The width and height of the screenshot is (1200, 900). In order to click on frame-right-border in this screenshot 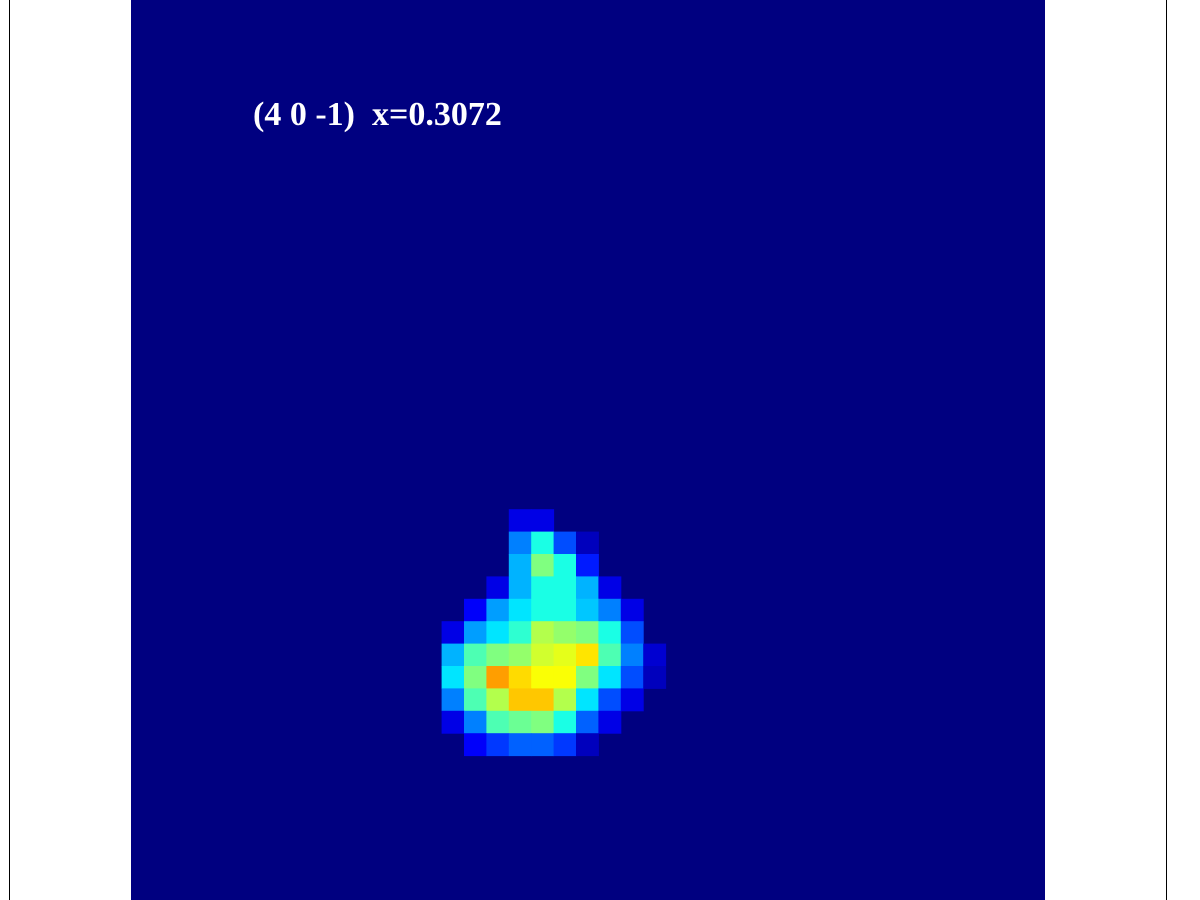, I will do `click(1166, 450)`.